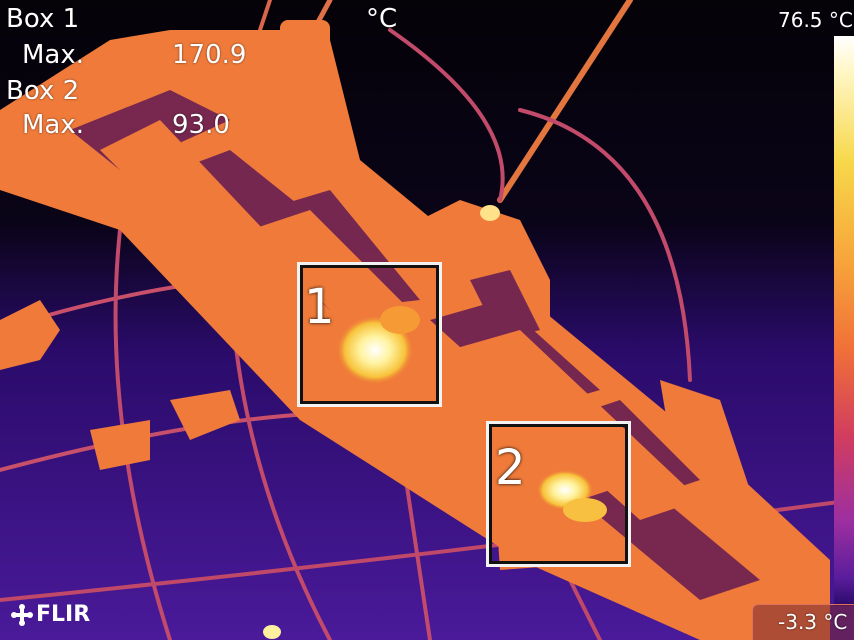 This screenshot has width=854, height=640. I want to click on box2-max-value: 93.0, so click(201, 125).